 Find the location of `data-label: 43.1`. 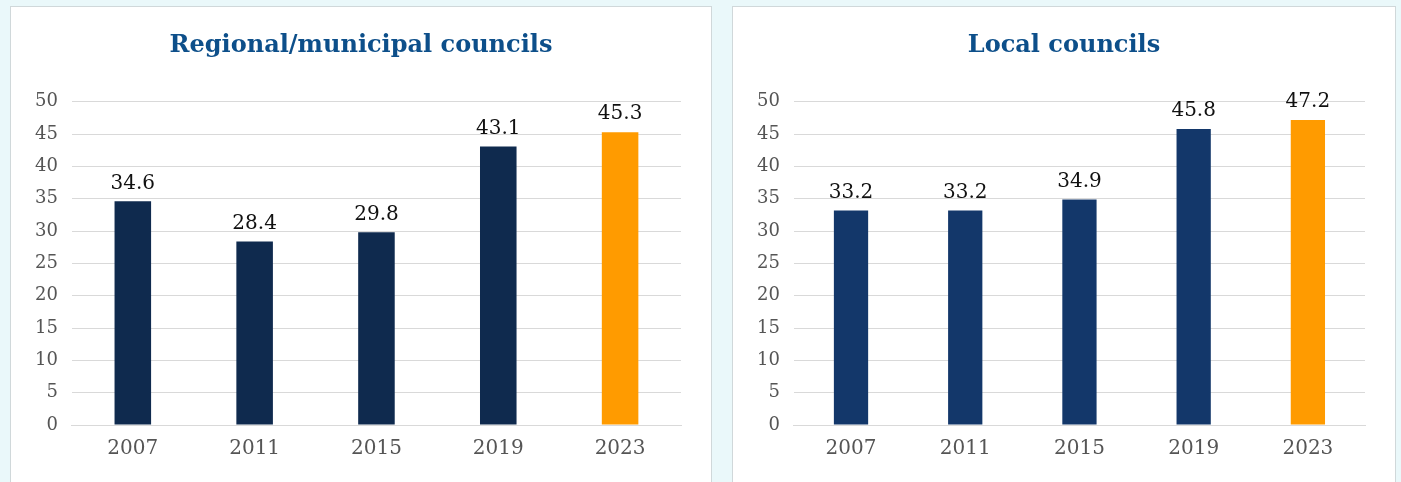

data-label: 43.1 is located at coordinates (498, 126).